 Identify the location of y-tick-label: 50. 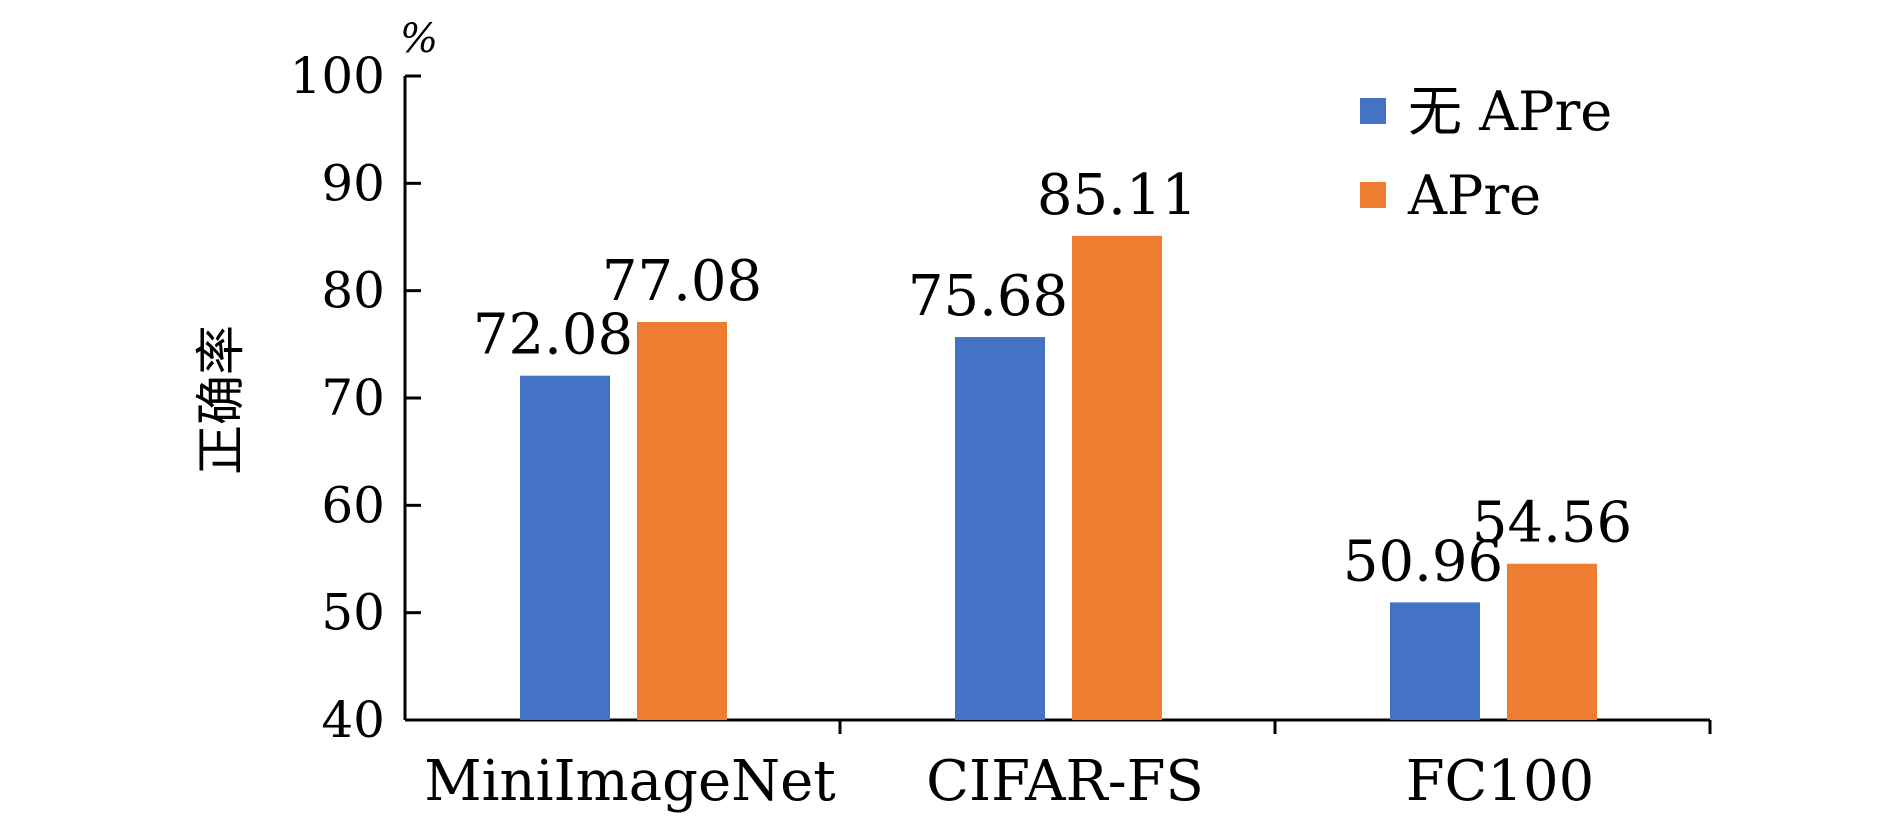
(353, 613).